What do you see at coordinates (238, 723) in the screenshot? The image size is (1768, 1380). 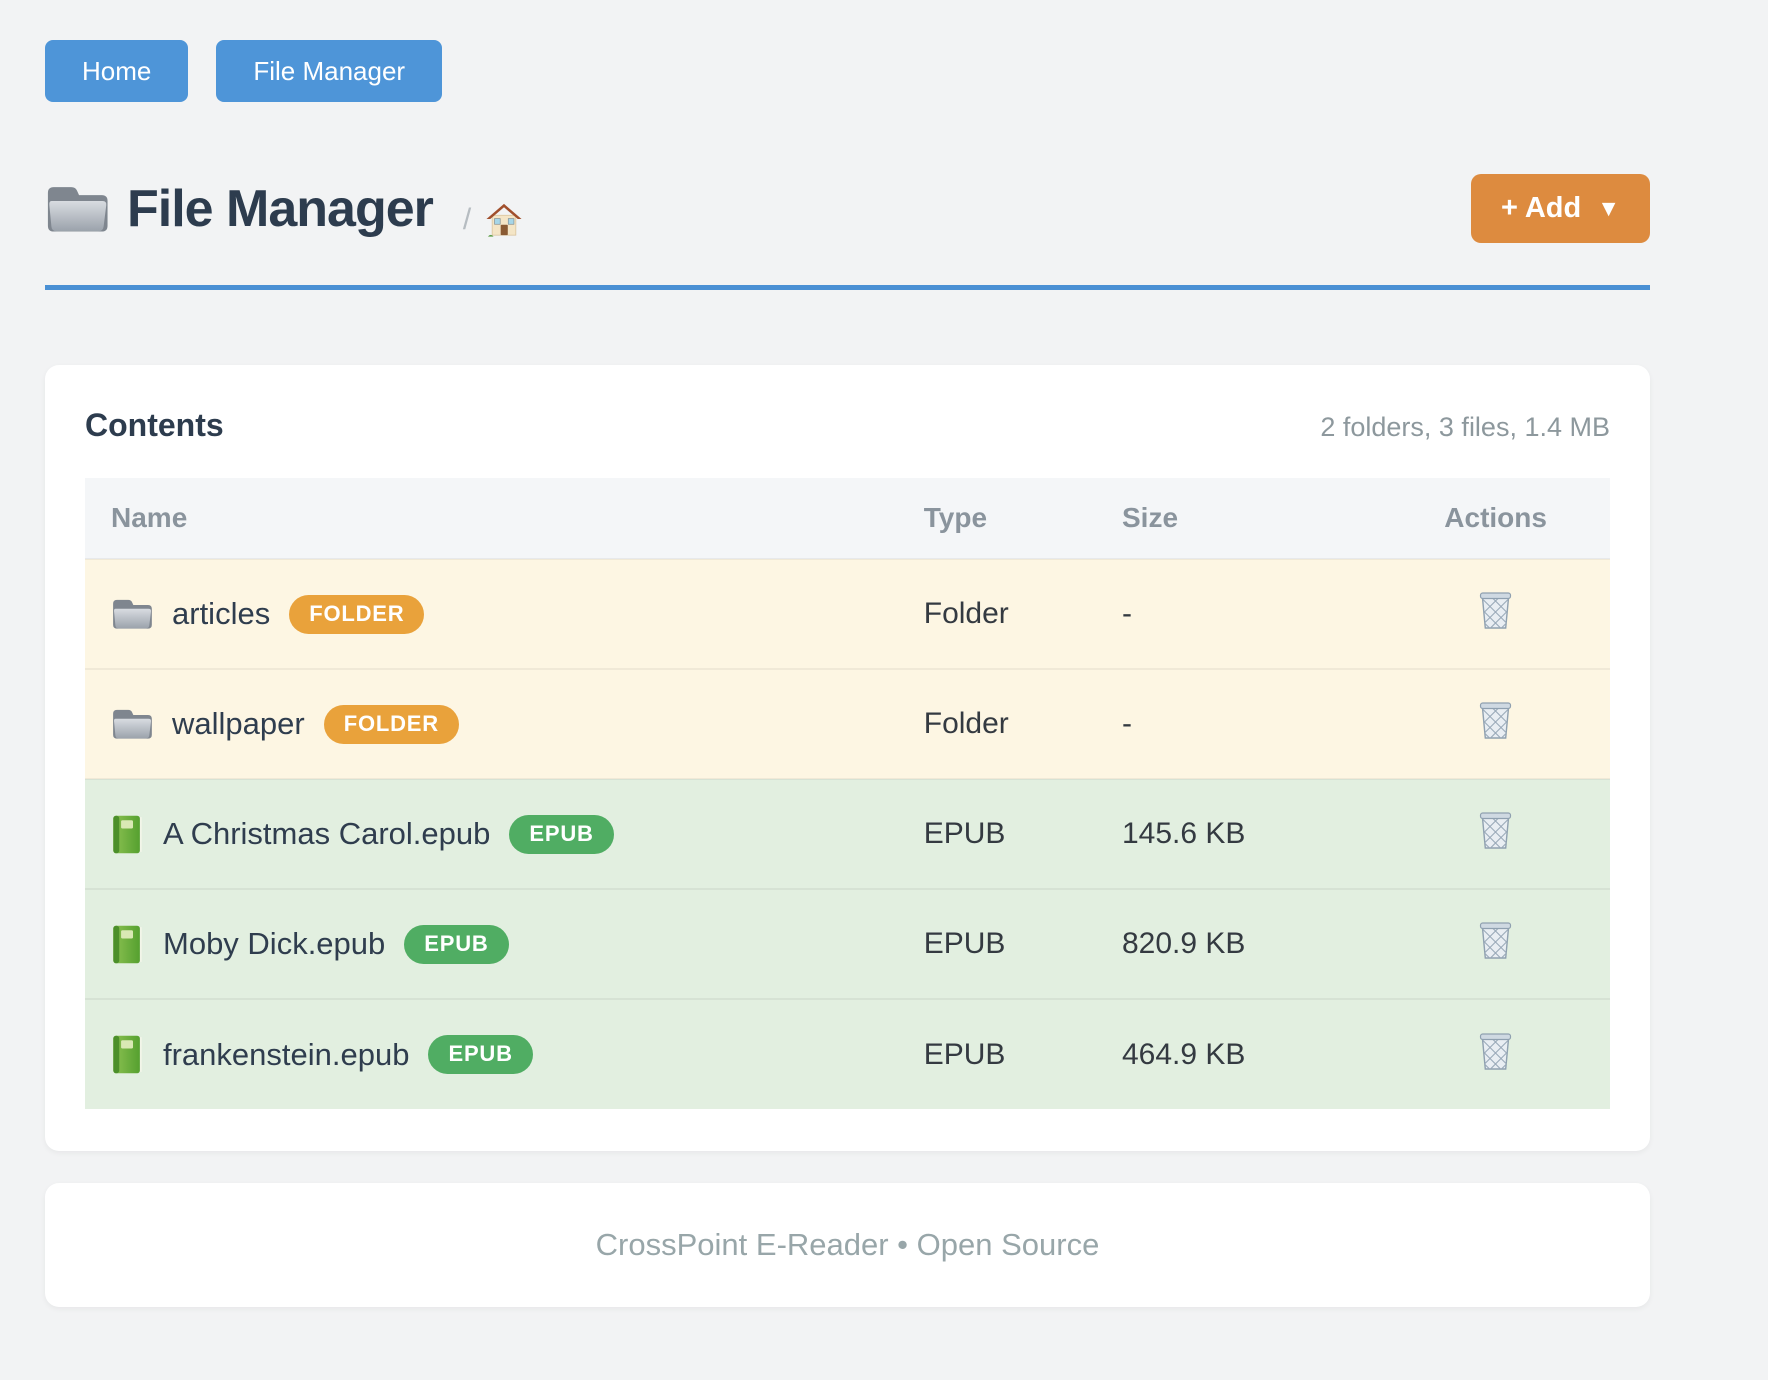 I see `folder-name: wallpaper` at bounding box center [238, 723].